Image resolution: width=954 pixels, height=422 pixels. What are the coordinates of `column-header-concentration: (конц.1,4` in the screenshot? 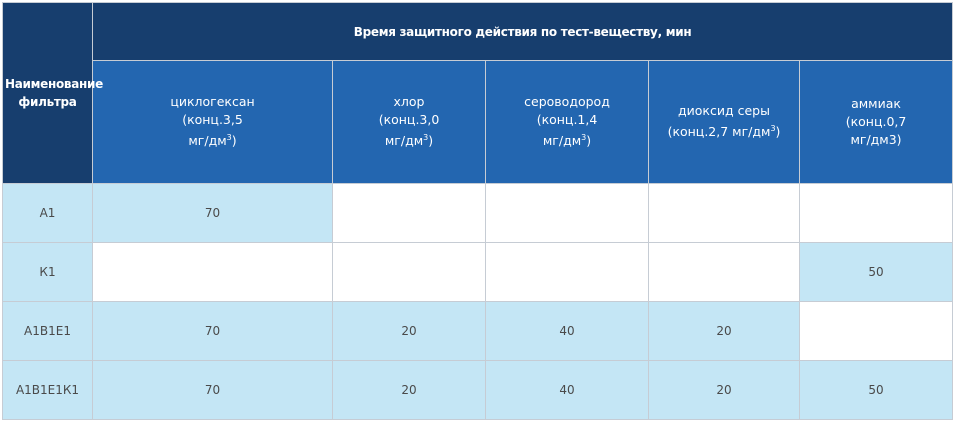 It's located at (567, 120).